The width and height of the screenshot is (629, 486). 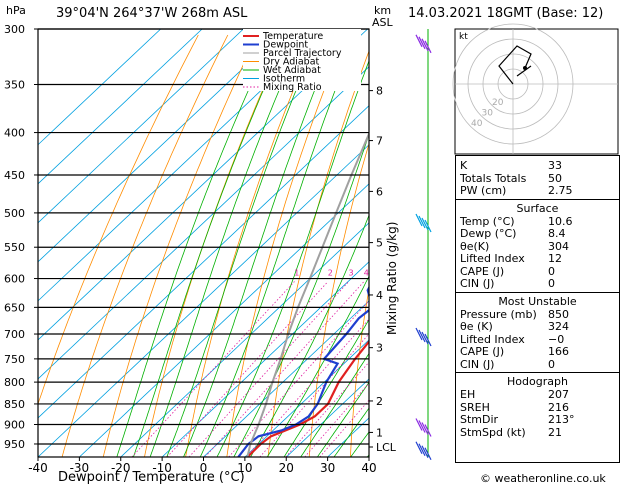 I want to click on info-value: 12, so click(x=555, y=258).